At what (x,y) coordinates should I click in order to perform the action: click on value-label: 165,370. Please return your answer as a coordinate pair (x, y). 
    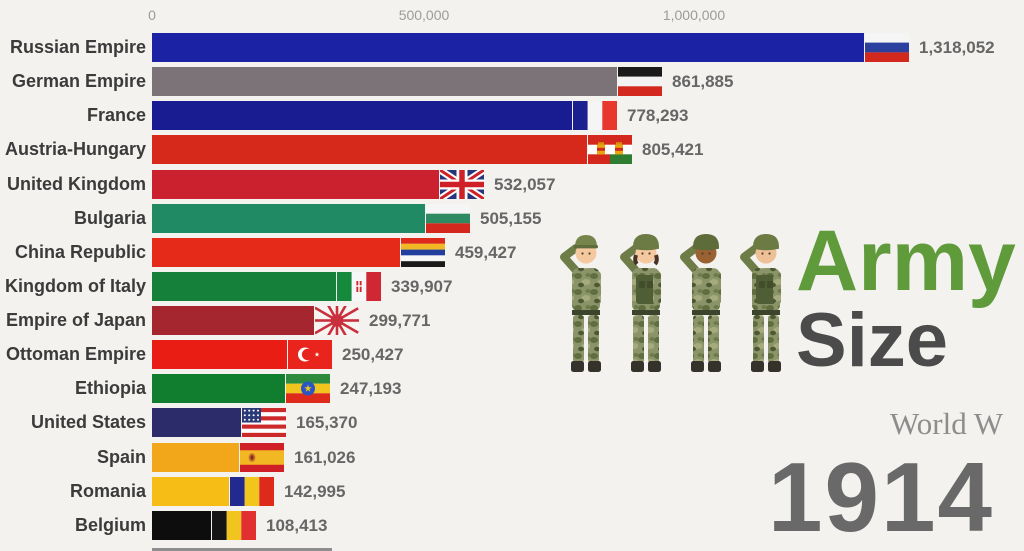
    Looking at the image, I should click on (327, 423).